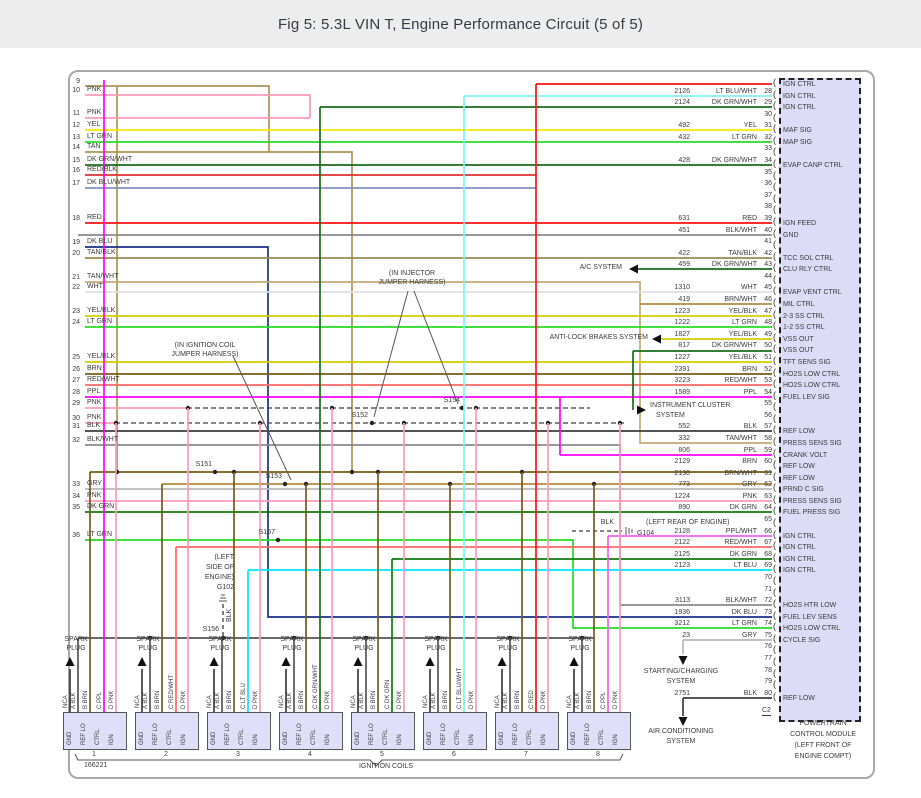 The height and width of the screenshot is (798, 921). What do you see at coordinates (76, 507) in the screenshot?
I see `left-pin-number: 35` at bounding box center [76, 507].